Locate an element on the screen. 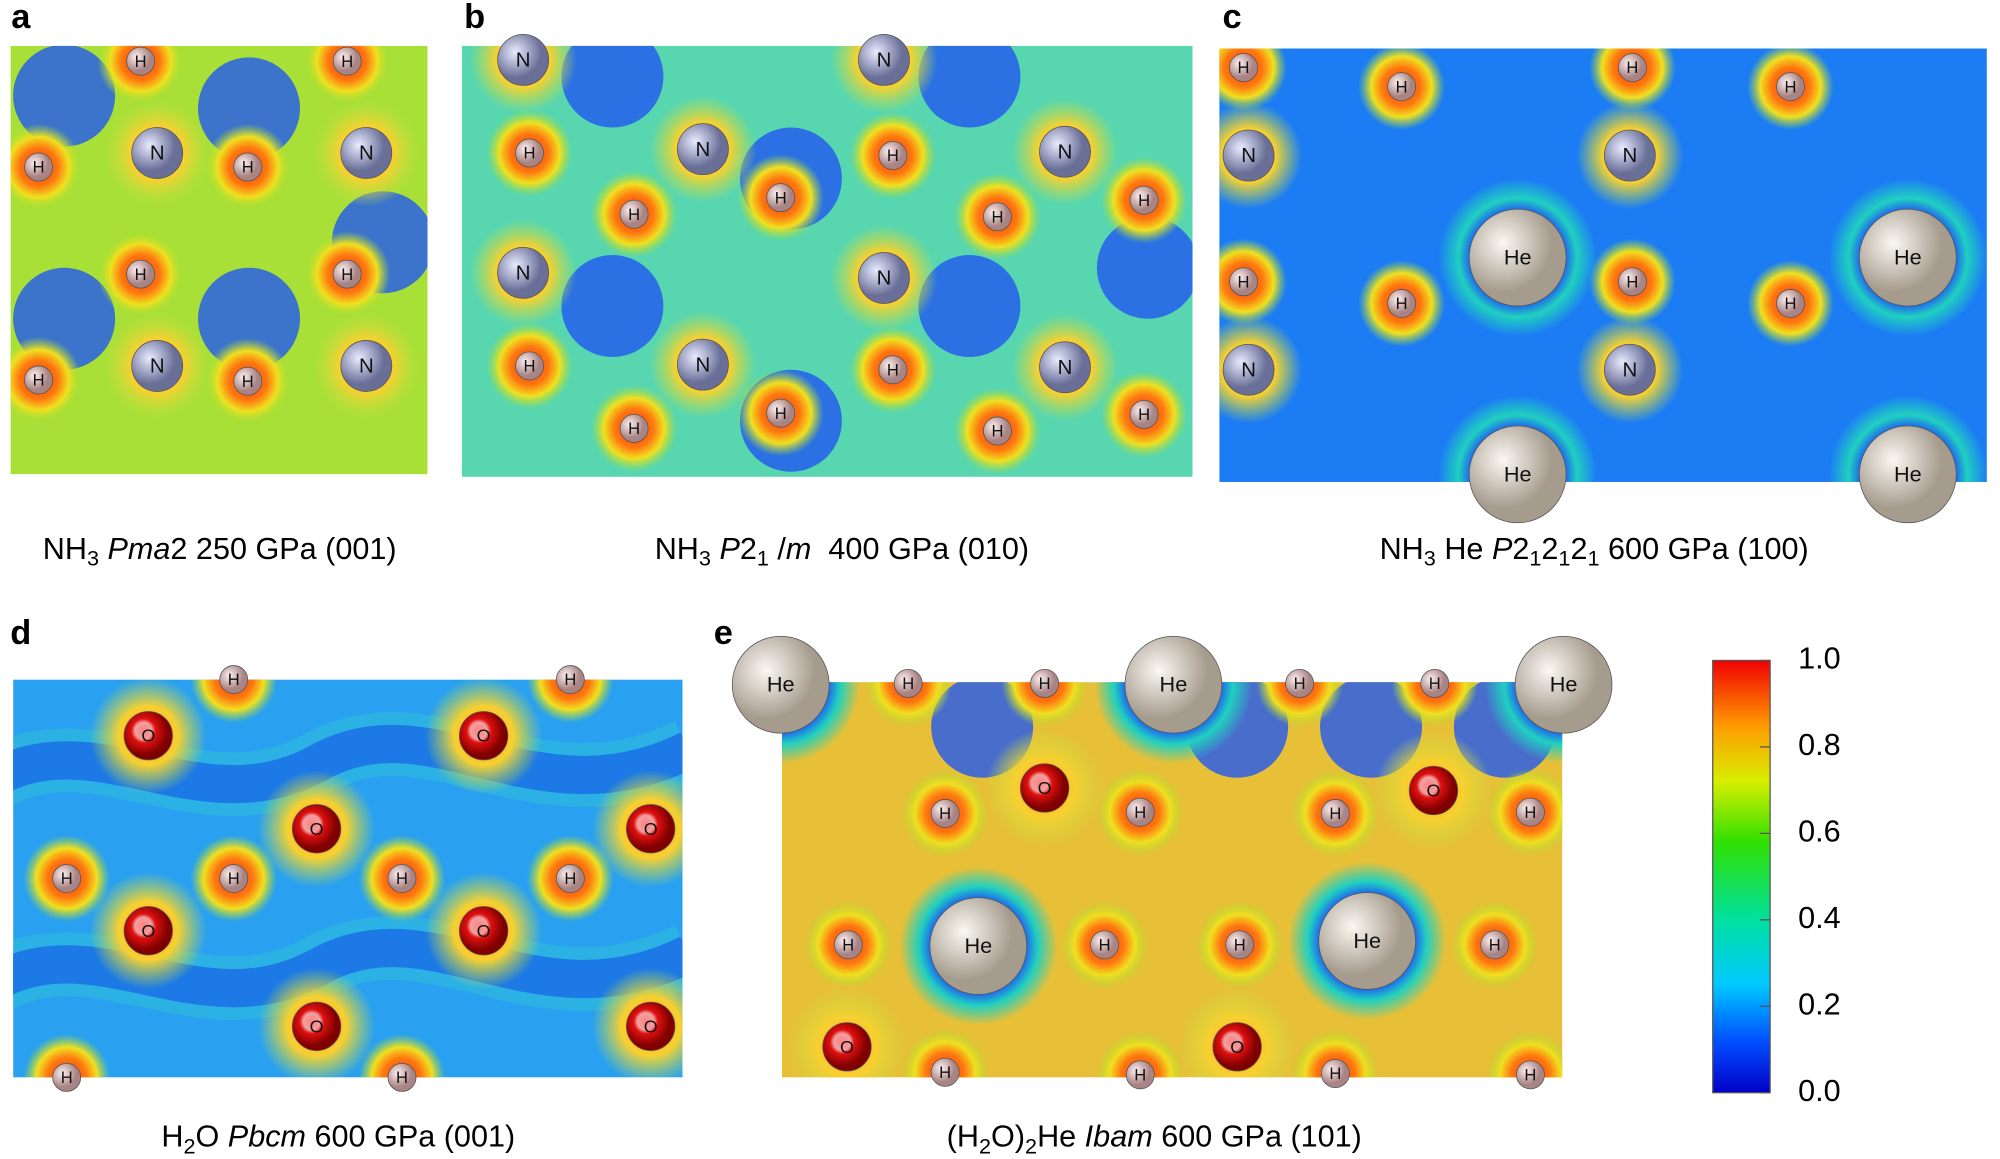 This screenshot has height=1159, width=2000. colorbar: 0.0 0.2 0.4 0.6 0.8 1.0 is located at coordinates (1776, 875).